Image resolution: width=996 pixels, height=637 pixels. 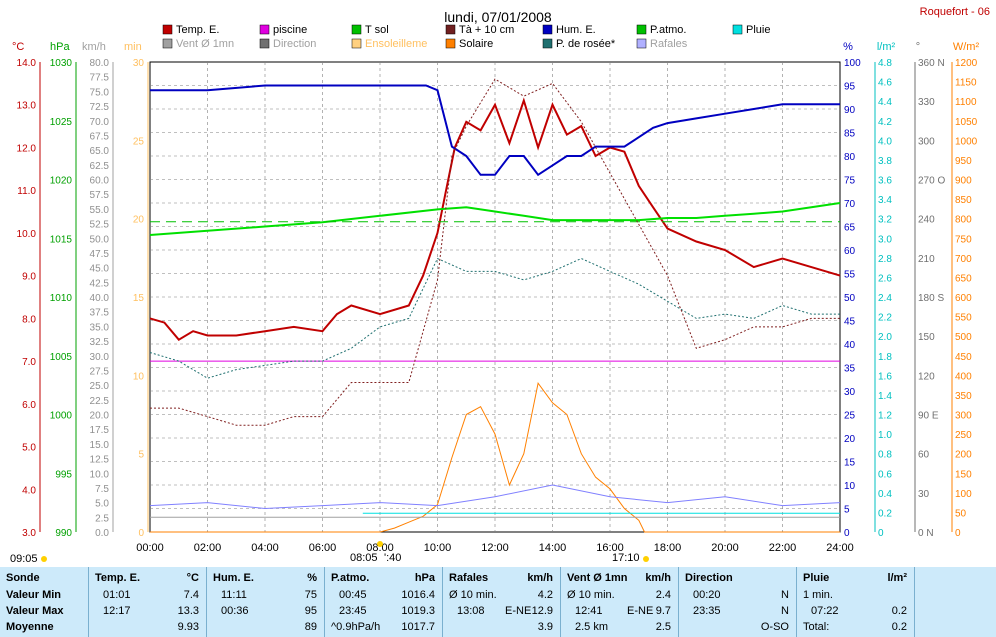 What do you see at coordinates (100, 181) in the screenshot?
I see `kmh-tick-label: 60.0` at bounding box center [100, 181].